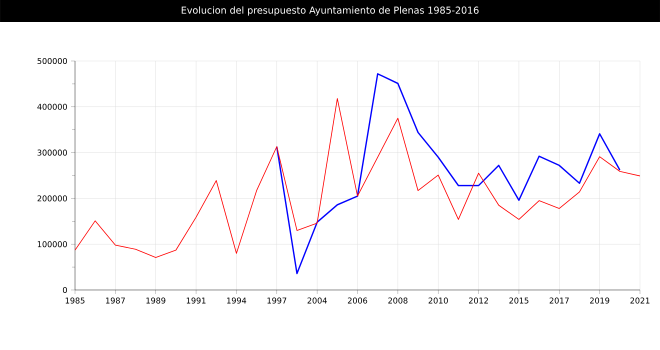 The width and height of the screenshot is (660, 350). What do you see at coordinates (330, 11) in the screenshot?
I see `chart-title: Evolucion del presupuesto Ayuntamiento de Plenas 1985-2016` at bounding box center [330, 11].